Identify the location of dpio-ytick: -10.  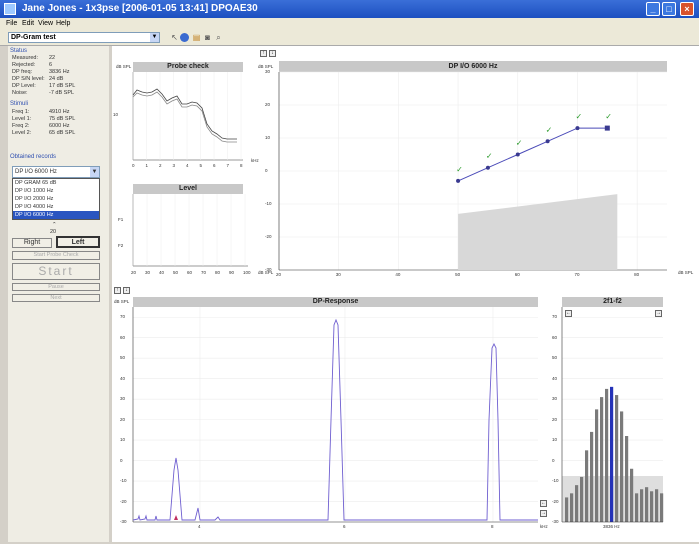
(268, 203).